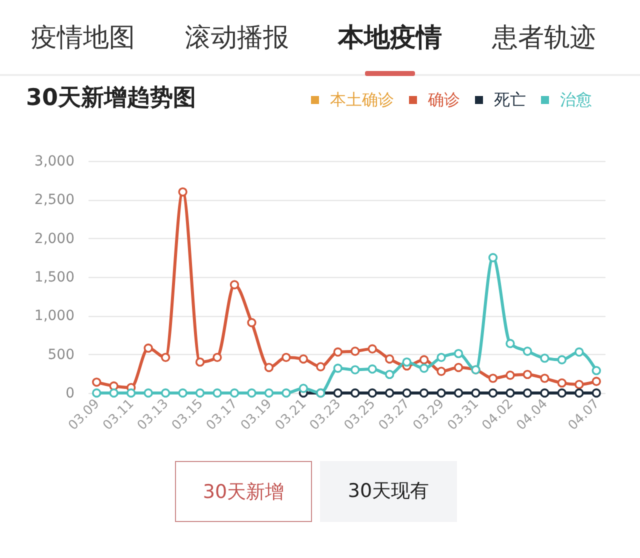 This screenshot has height=558, width=640. Describe the element at coordinates (83, 38) in the screenshot. I see `text: 疫情地图` at that location.